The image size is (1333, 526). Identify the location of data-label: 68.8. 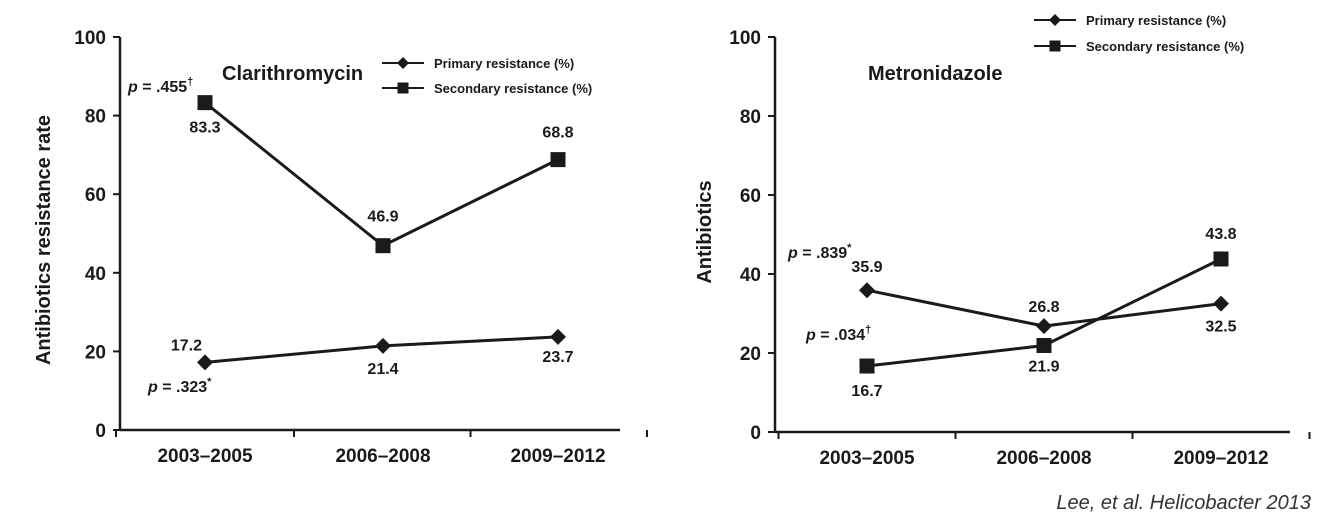
(557, 133).